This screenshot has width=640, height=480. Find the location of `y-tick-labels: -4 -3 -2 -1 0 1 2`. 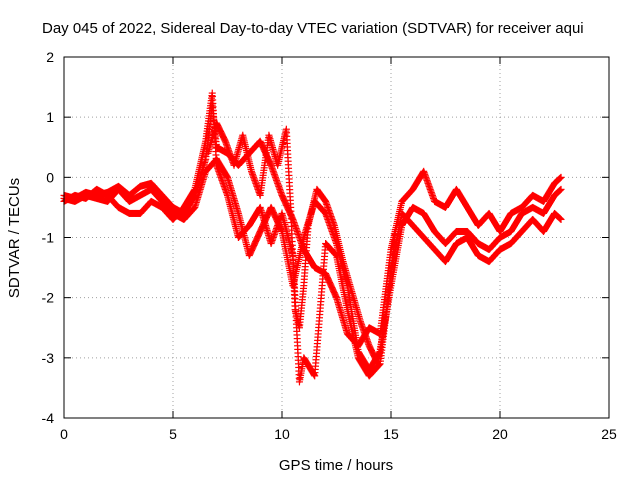

y-tick-labels: -4 -3 -2 -1 0 1 2 is located at coordinates (48, 237).